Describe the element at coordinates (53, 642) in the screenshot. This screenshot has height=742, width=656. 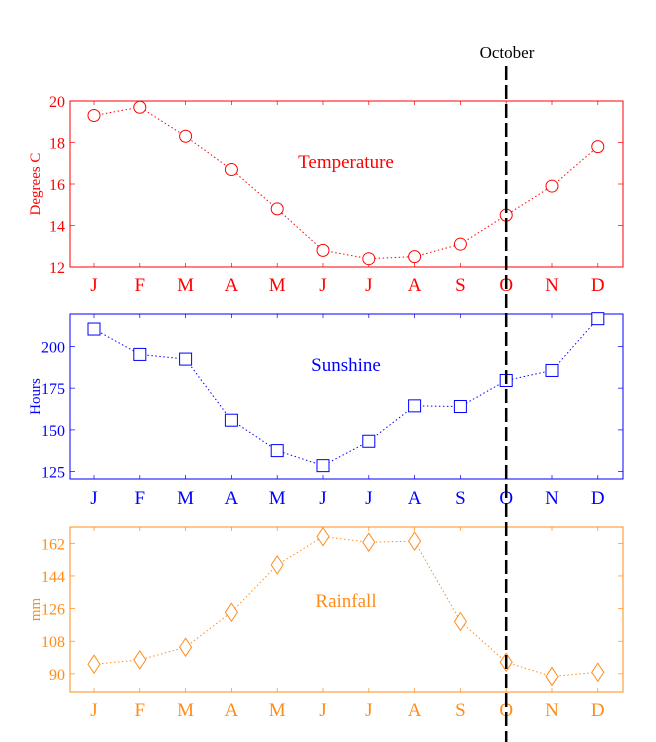
I see `y-tick-label: 108` at that location.